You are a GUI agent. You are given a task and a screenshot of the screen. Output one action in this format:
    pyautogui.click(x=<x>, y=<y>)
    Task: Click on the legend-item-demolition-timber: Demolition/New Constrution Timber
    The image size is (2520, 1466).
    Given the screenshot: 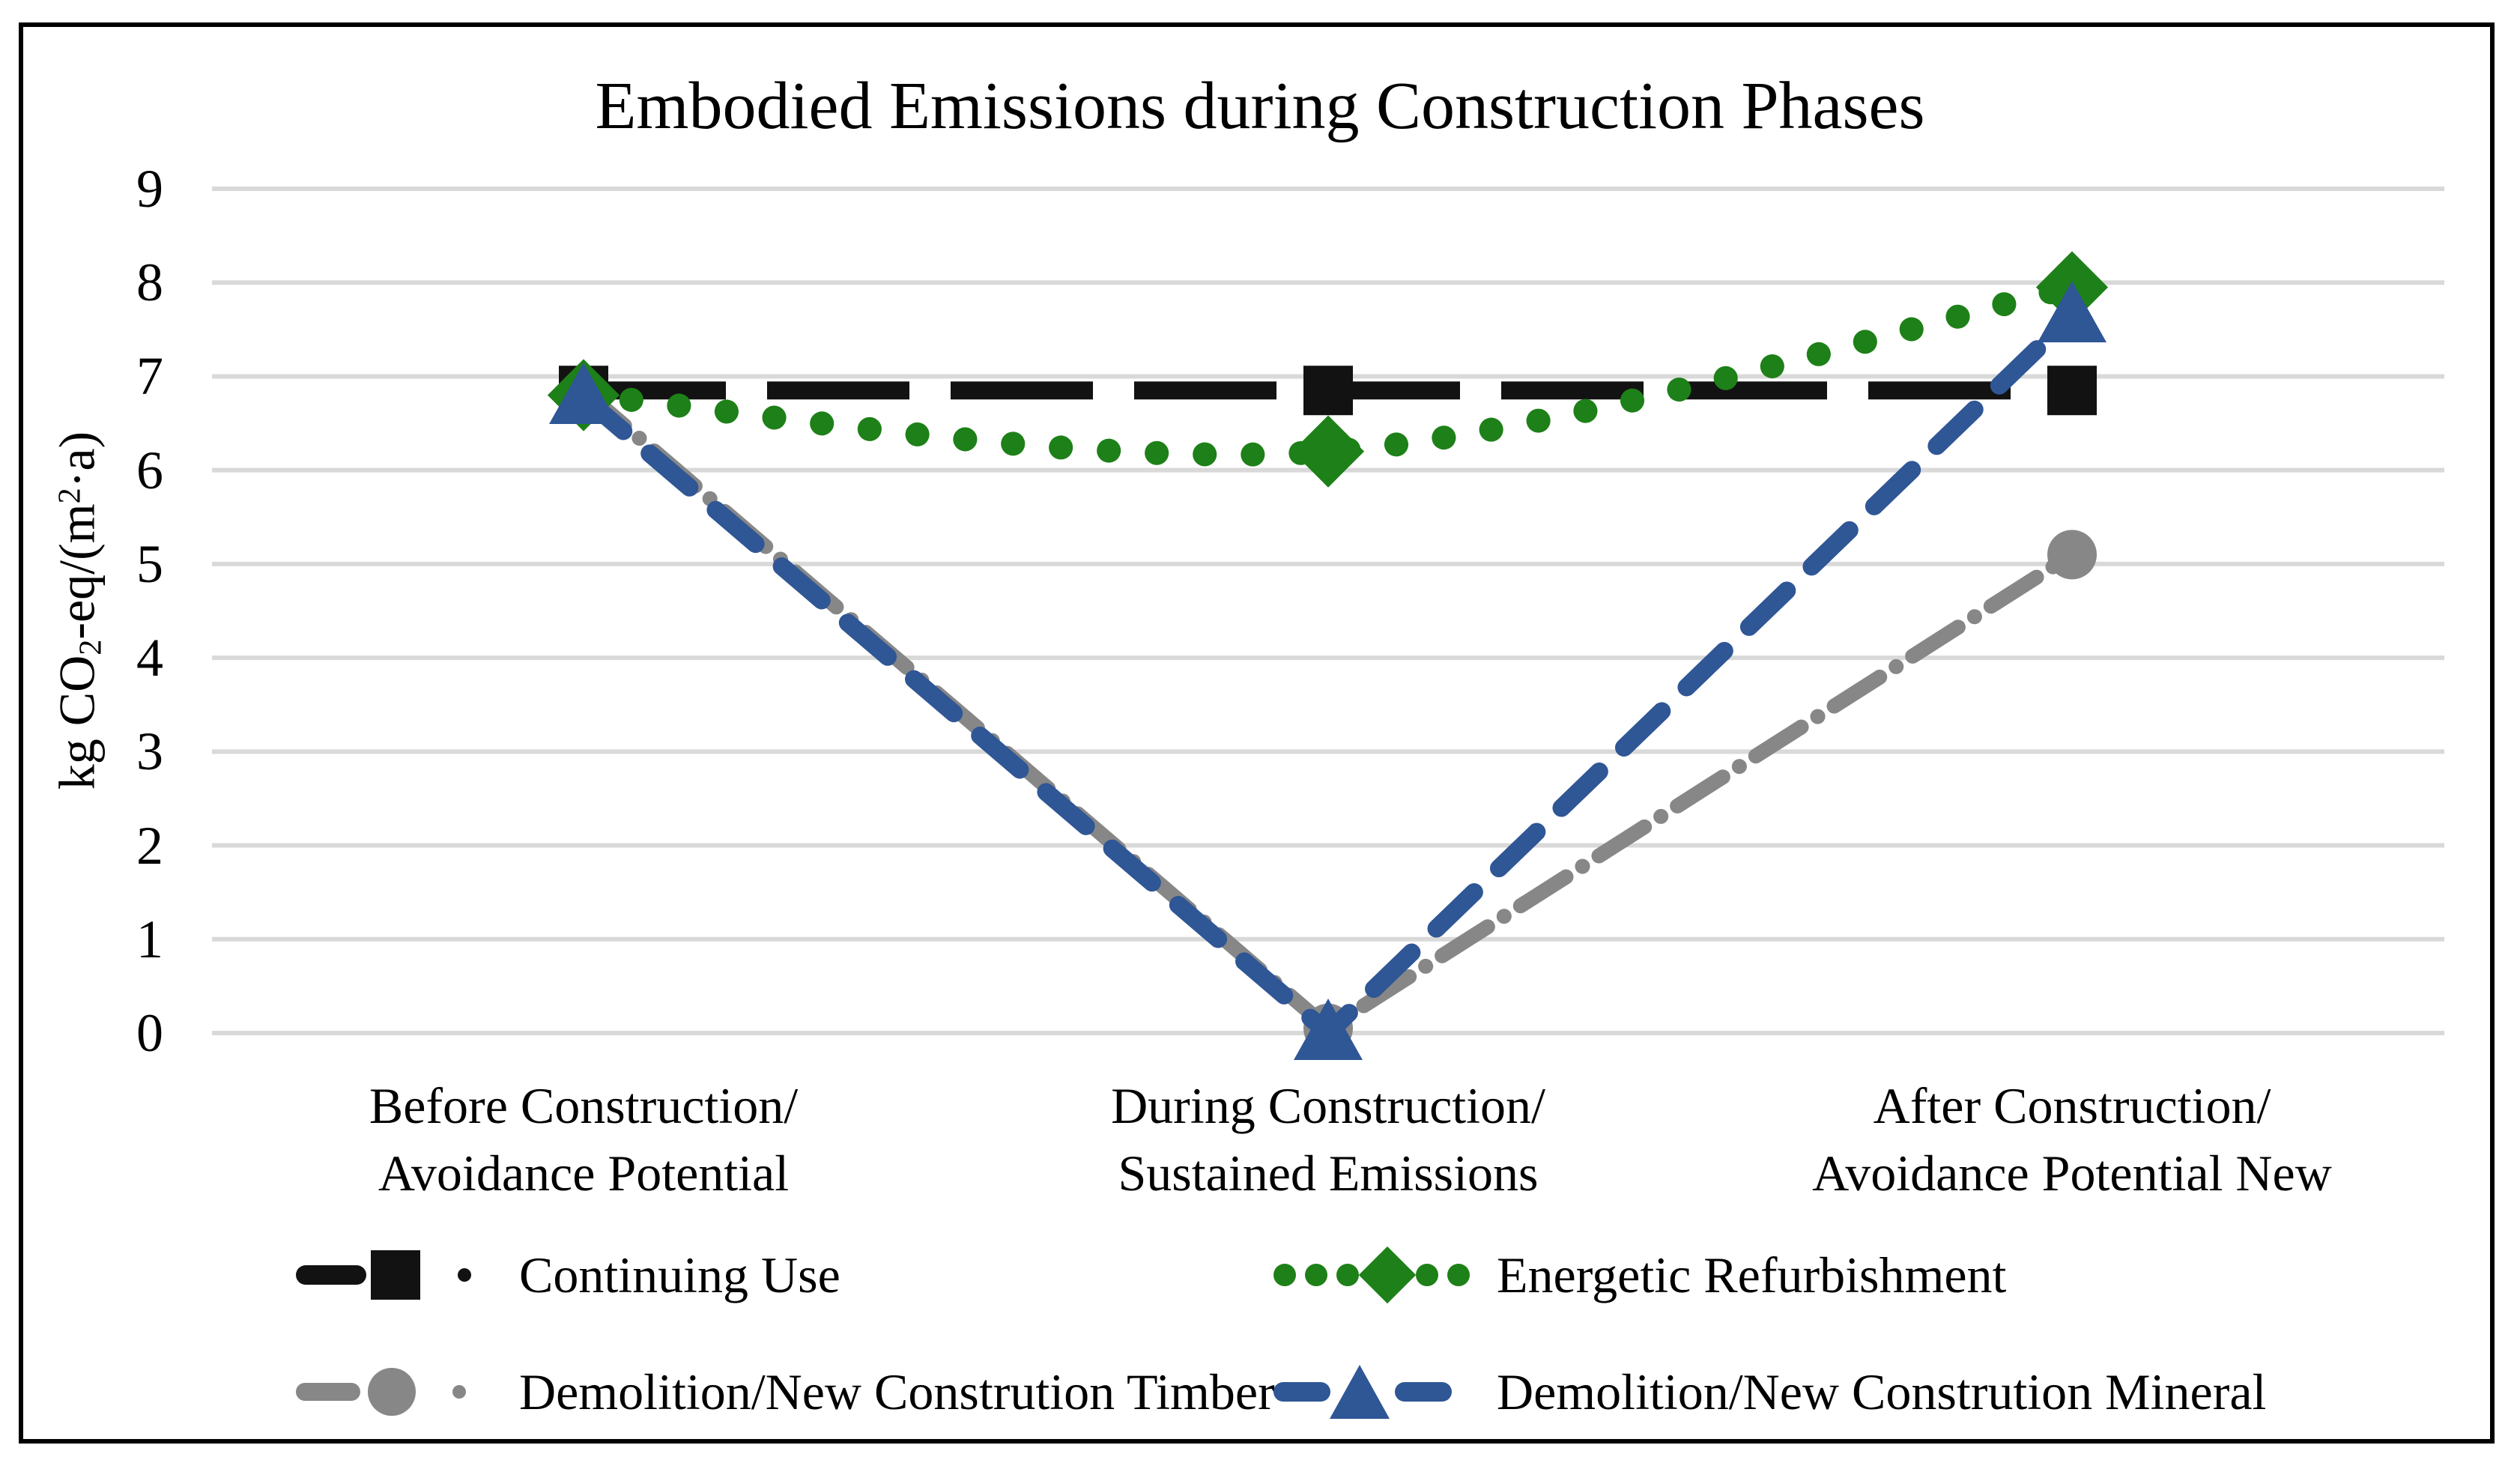 What is the action you would take?
    pyautogui.click(x=785, y=1391)
    